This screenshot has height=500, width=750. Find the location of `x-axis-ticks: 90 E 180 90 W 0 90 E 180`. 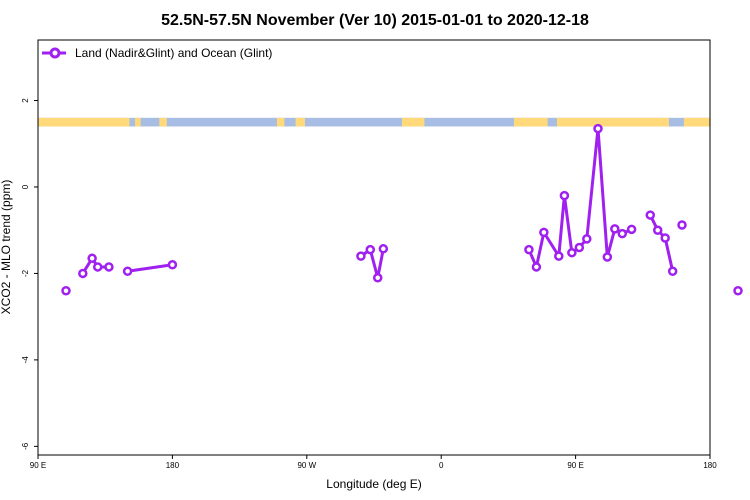

x-axis-ticks: 90 E 180 90 W 0 90 E 180 is located at coordinates (373, 462).